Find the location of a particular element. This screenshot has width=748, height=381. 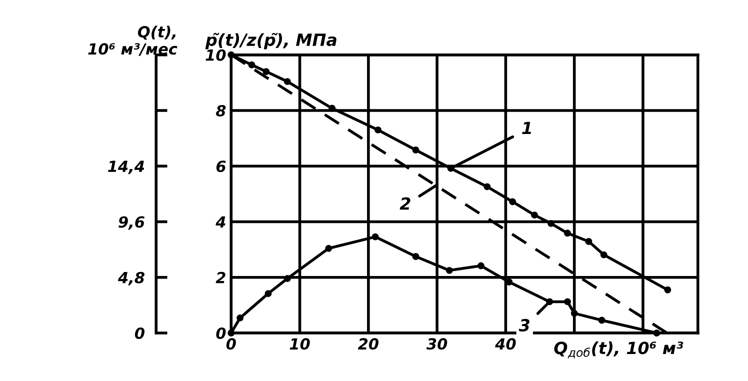

x-tick-label: 30 is located at coordinates (437, 344).